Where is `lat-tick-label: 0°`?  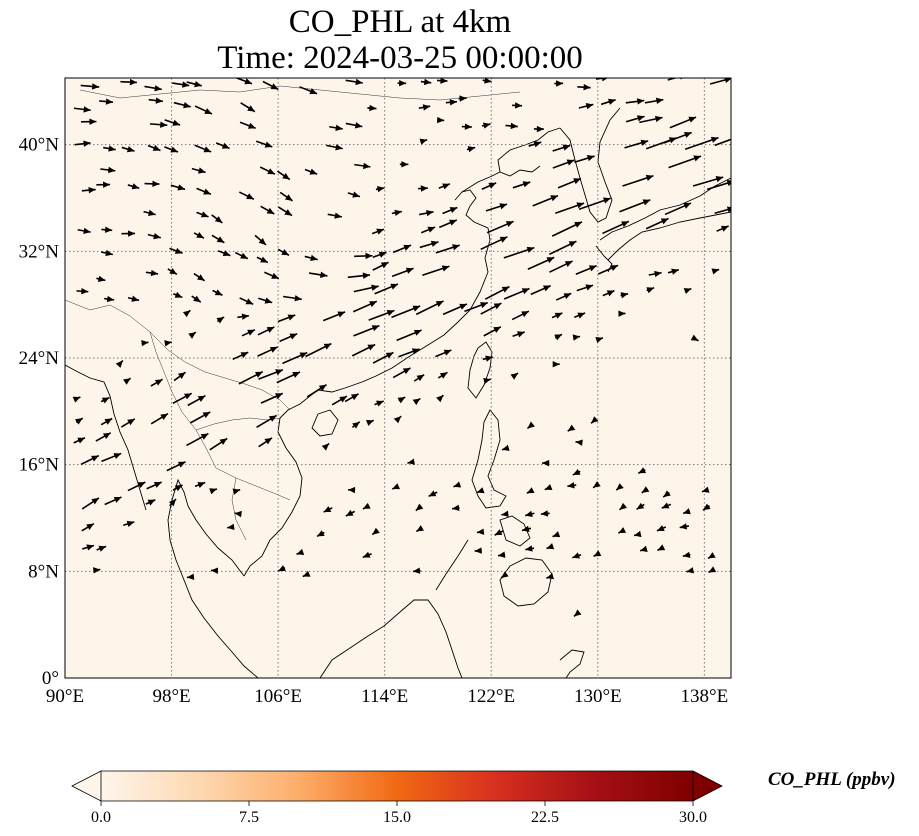 lat-tick-label: 0° is located at coordinates (50, 678).